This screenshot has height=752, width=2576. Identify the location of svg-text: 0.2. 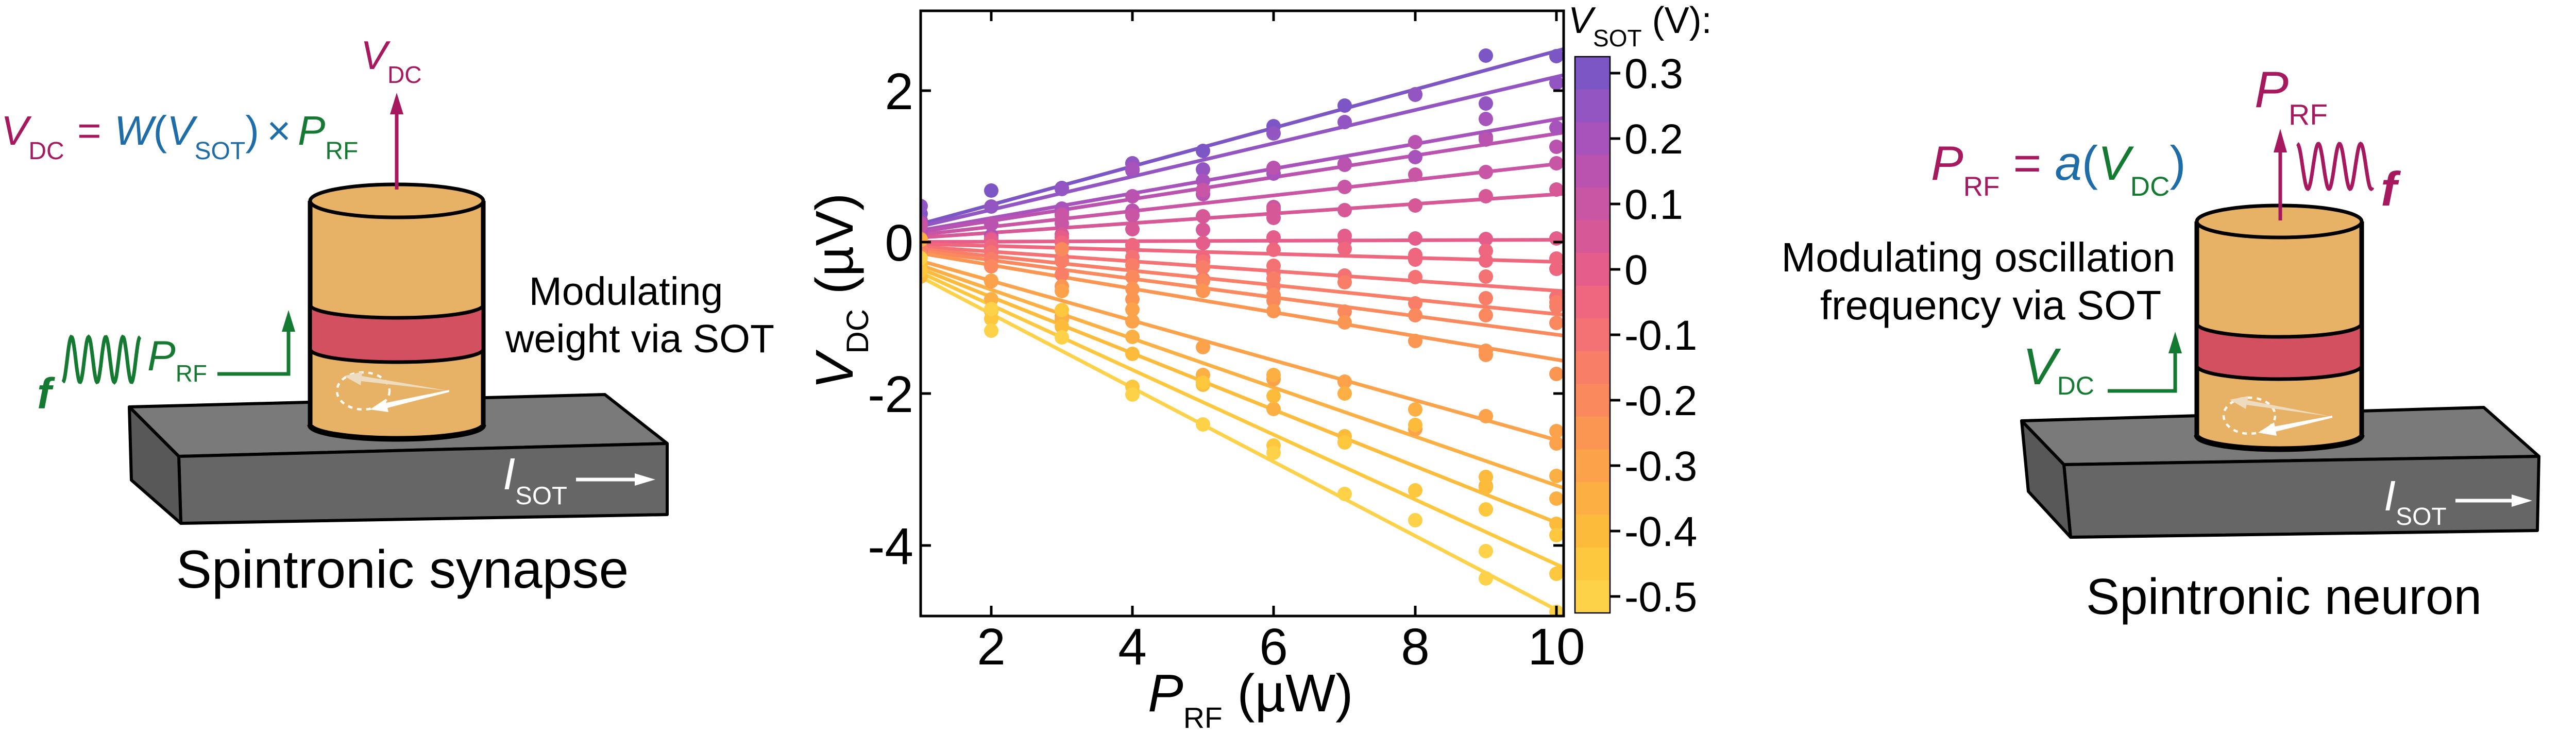
(1653, 139).